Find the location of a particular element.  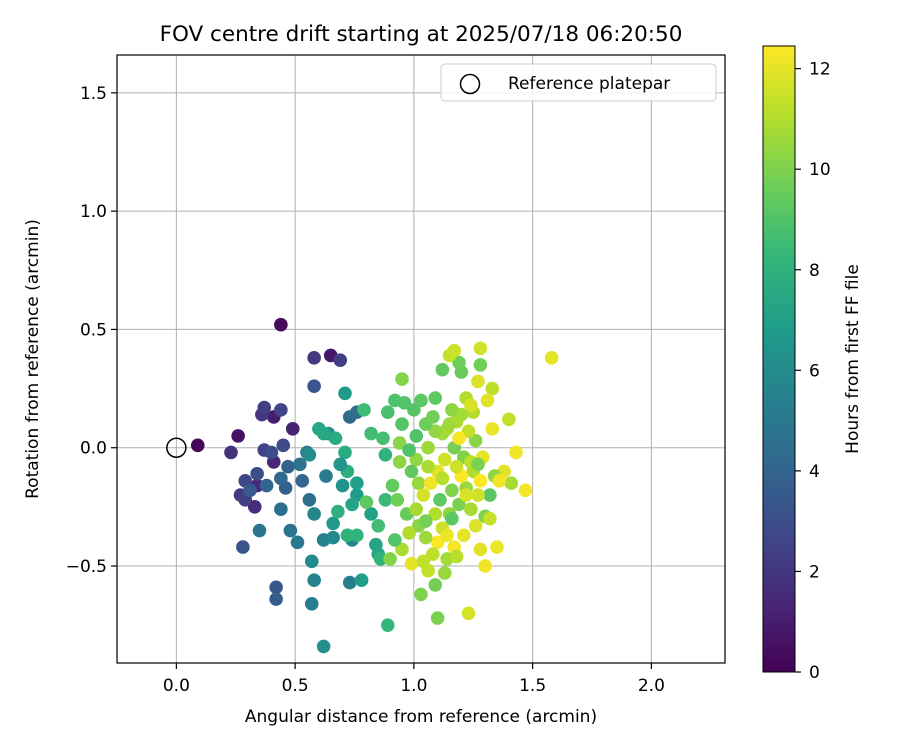

colorbar-tick-label: 12 is located at coordinates (820, 70).